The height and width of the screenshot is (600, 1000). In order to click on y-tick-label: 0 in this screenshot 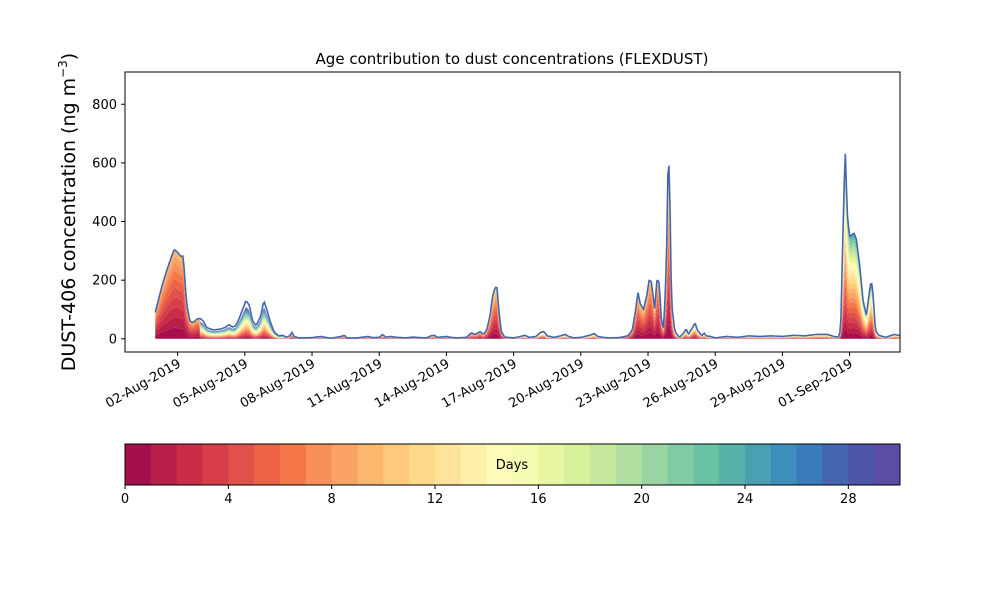, I will do `click(113, 339)`.